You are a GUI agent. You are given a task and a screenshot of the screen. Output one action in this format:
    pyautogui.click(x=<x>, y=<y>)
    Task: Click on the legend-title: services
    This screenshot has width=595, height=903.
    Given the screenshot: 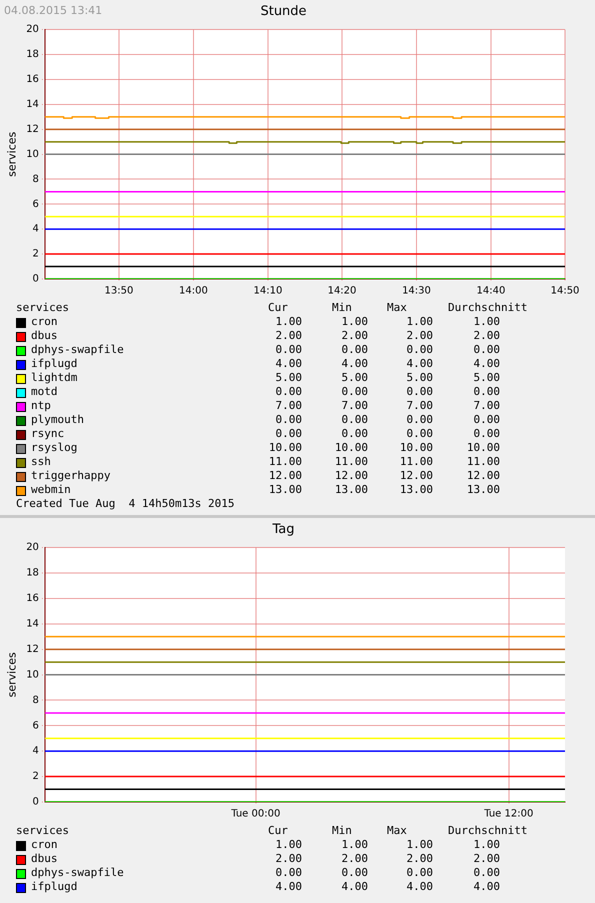 What is the action you would take?
    pyautogui.click(x=42, y=308)
    